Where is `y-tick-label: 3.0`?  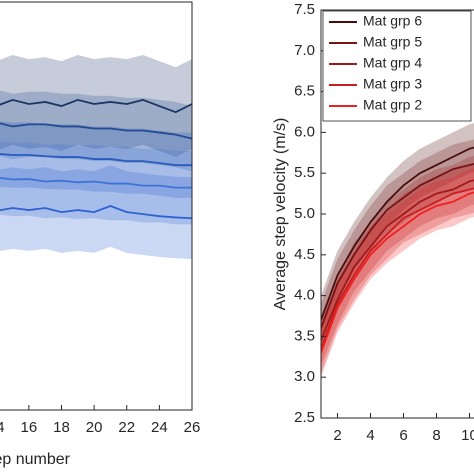 y-tick-label: 3.0 is located at coordinates (304, 376).